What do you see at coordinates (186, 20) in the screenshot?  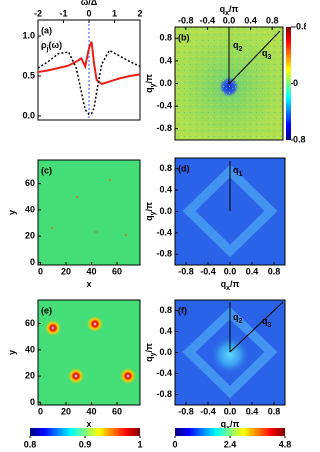 I see `x-tick-label: -0.8` at bounding box center [186, 20].